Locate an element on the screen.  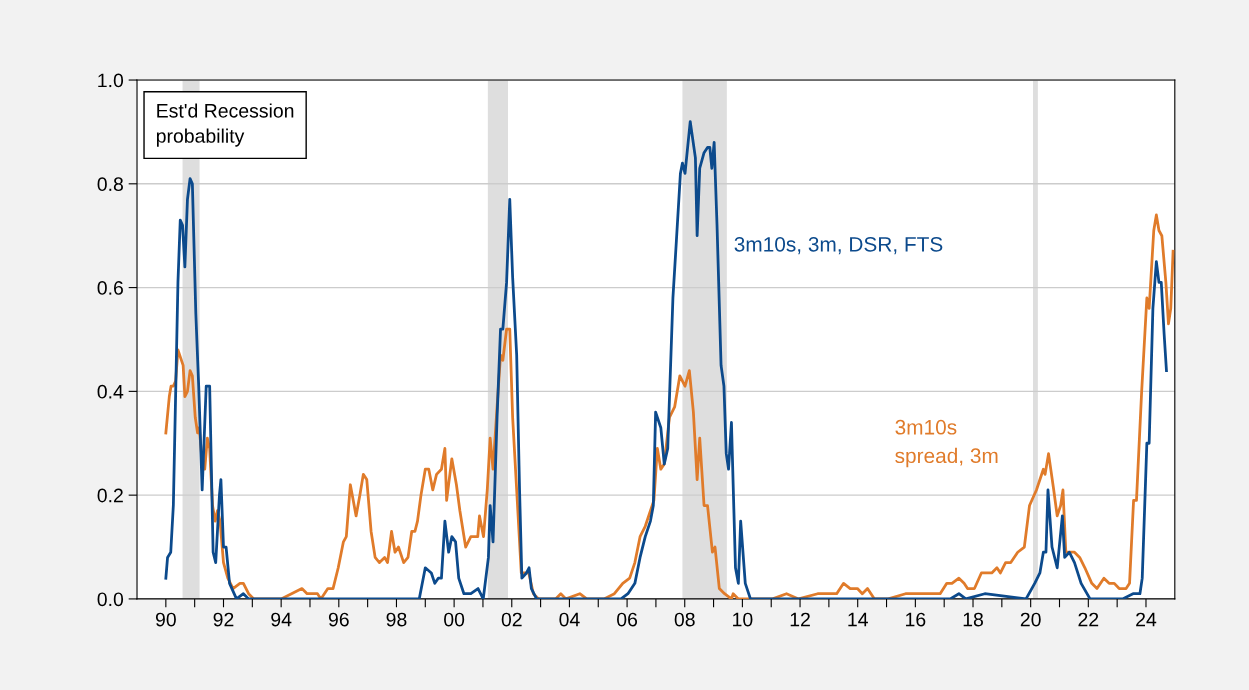
text: Est'd Recession probability is located at coordinates (225, 125).